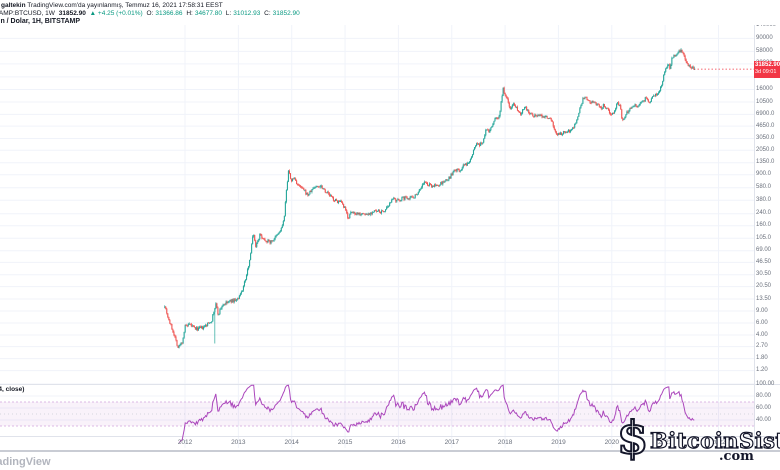 The width and height of the screenshot is (780, 470). Describe the element at coordinates (189, 13) in the screenshot. I see `high-label: H:` at that location.